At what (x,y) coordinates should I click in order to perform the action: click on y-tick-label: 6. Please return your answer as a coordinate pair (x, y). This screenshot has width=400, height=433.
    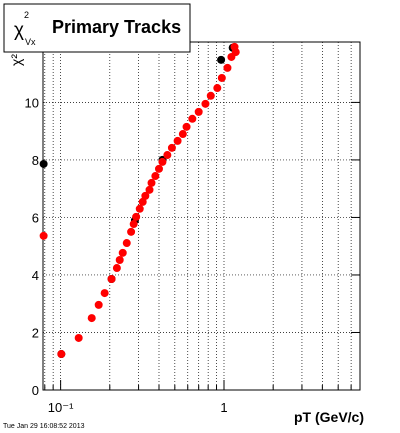
    Looking at the image, I should click on (35, 217).